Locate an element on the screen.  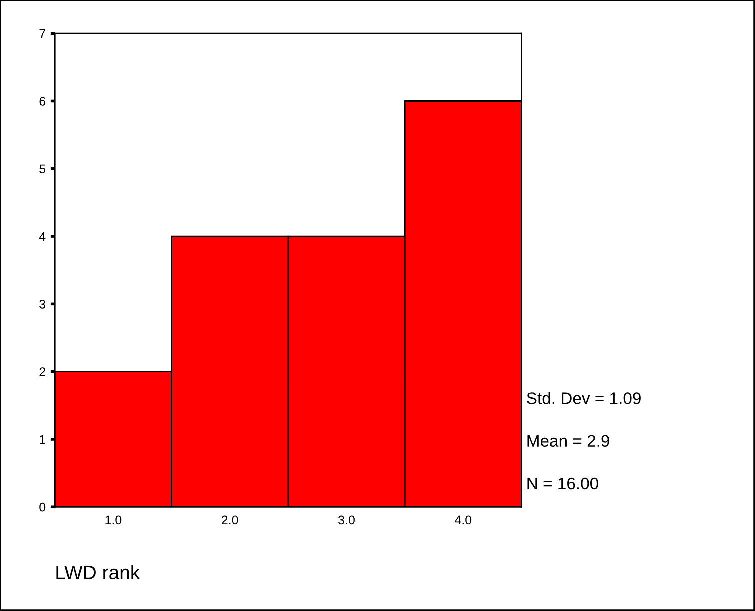
y-tick-label: 1 is located at coordinates (43, 439).